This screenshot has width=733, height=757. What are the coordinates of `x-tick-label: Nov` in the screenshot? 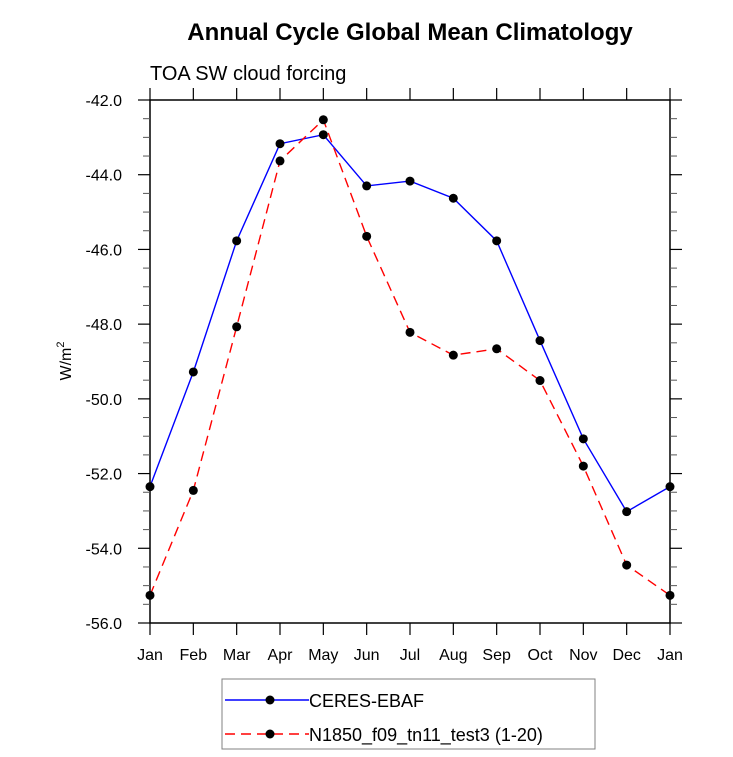 It's located at (583, 655).